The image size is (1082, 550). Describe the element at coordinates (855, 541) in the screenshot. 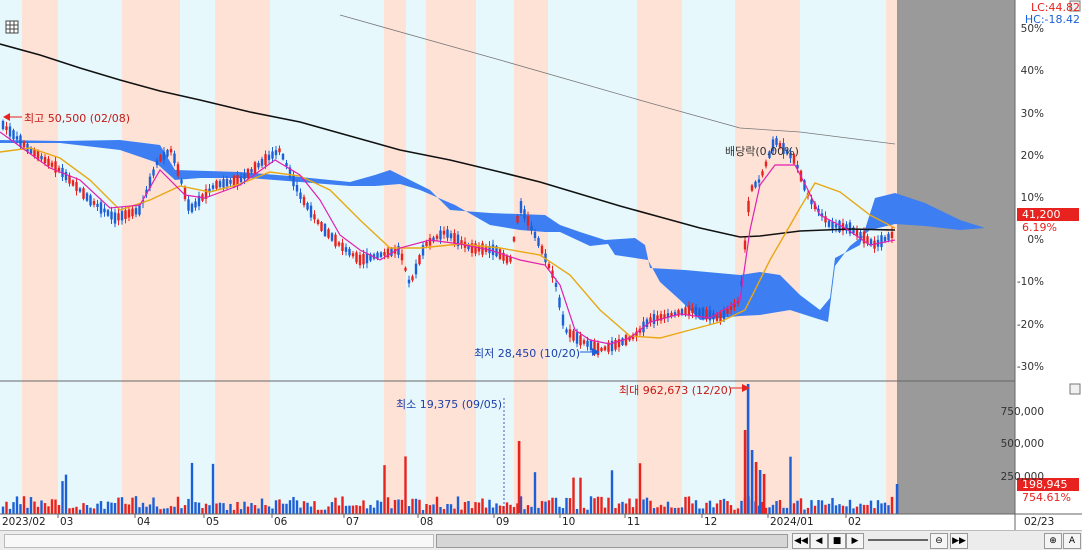

I see `scroll-next-button: ▶` at that location.